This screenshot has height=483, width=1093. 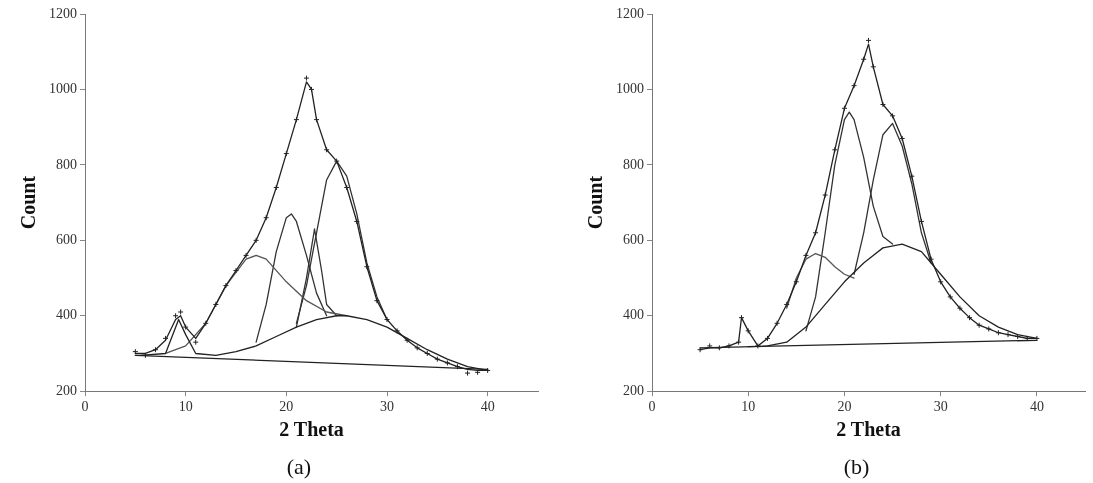 I want to click on text: (b), so click(x=856, y=466).